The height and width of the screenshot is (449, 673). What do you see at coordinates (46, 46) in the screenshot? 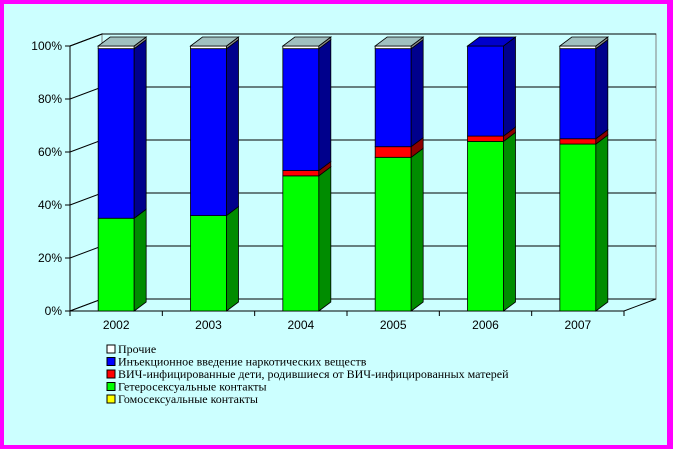
I see `y-tick-label: 100%` at bounding box center [46, 46].